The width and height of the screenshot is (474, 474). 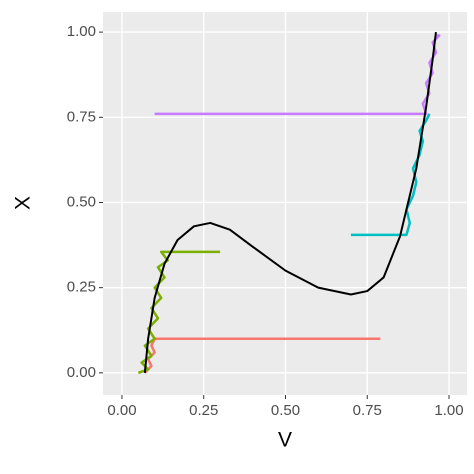 I want to click on y-tick-label: 0.25, so click(x=81, y=287).